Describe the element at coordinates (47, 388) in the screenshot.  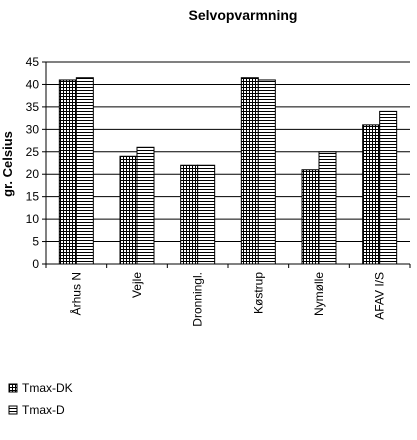
I see `legend-label-tmax-dk: Tmax-DK` at that location.